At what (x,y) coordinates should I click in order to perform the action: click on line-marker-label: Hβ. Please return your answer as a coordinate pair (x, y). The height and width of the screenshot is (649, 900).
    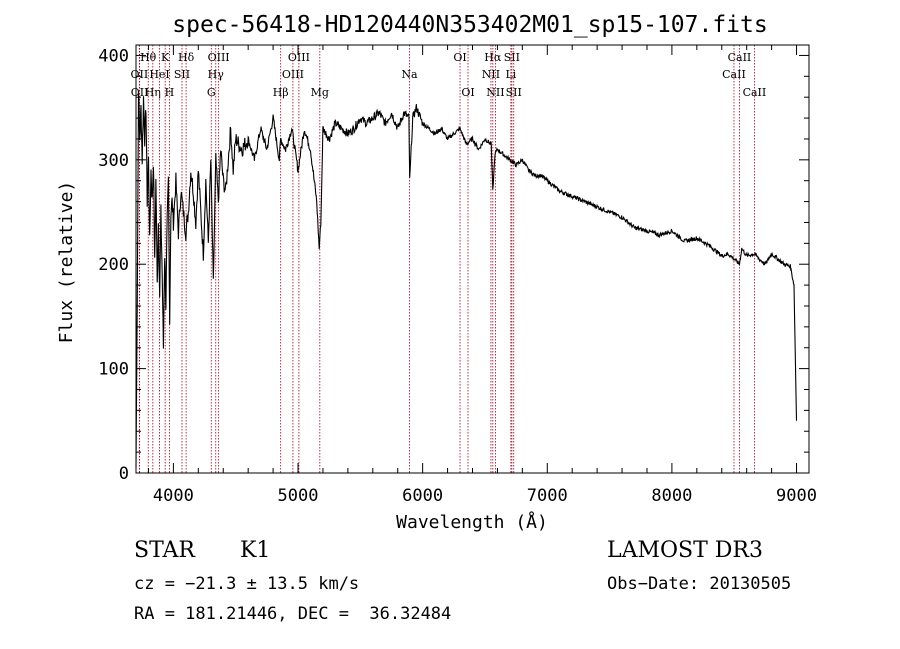
    Looking at the image, I should click on (281, 92).